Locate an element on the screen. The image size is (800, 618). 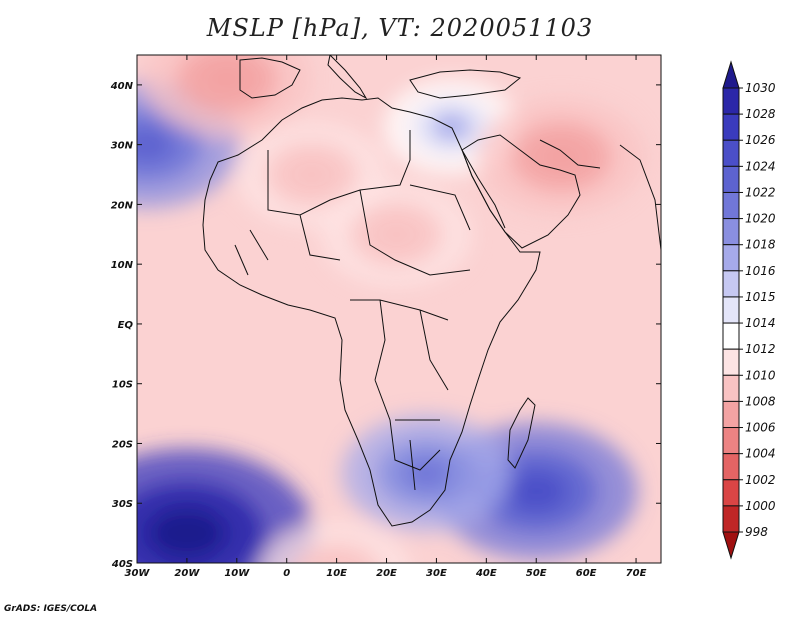
lat-tick-label: 30N is located at coordinates (122, 146).